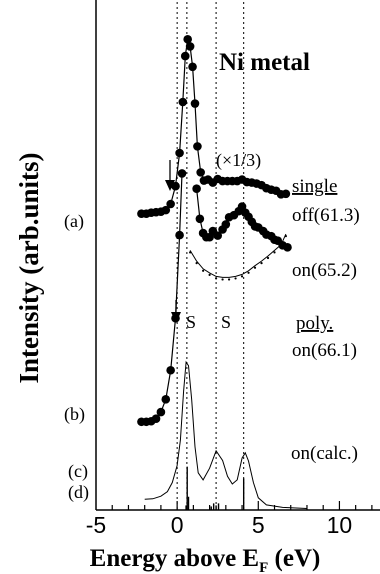  Describe the element at coordinates (264, 62) in the screenshot. I see `chart-title: Ni metal` at that location.